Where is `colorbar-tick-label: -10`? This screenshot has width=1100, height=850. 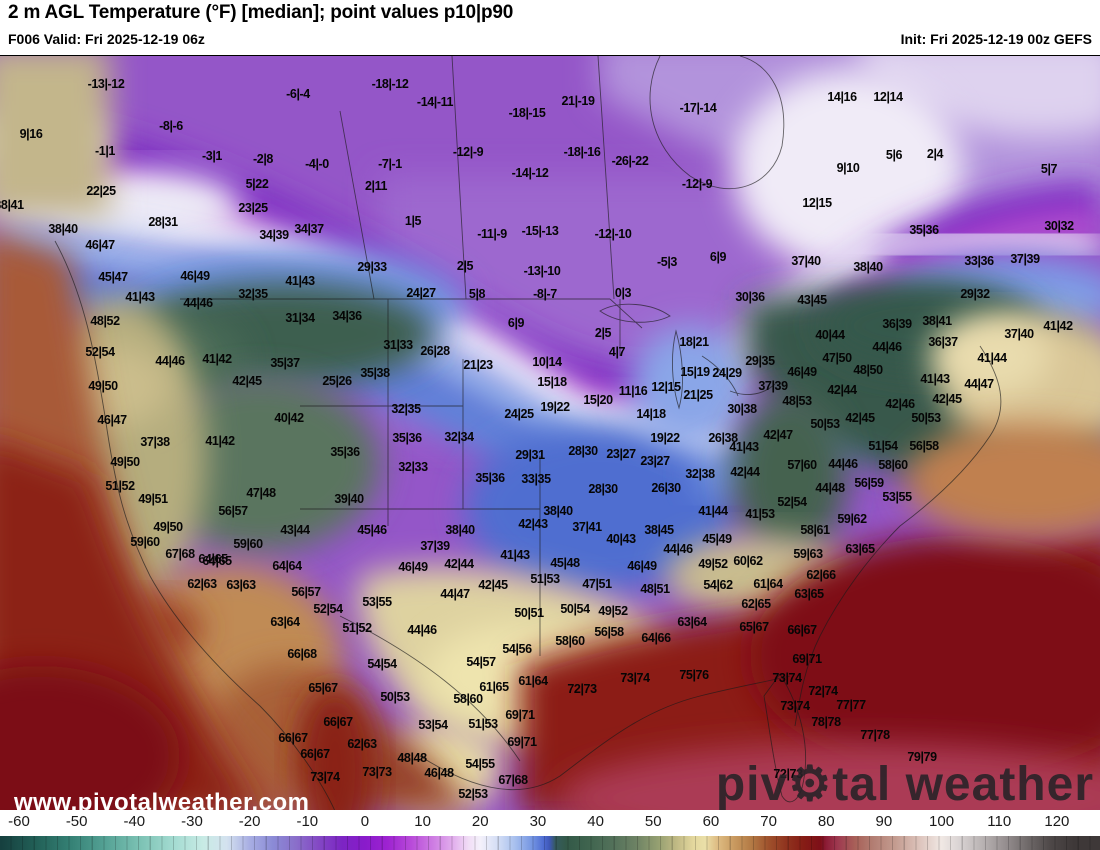 colorbar-tick-label: -10 is located at coordinates (307, 821).